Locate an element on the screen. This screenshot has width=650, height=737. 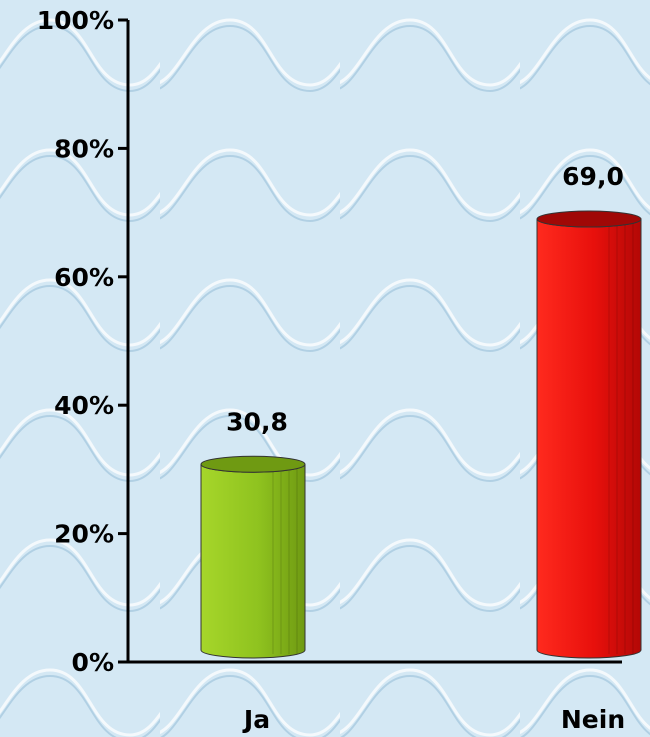
x-category-label: Nein is located at coordinates (593, 719).